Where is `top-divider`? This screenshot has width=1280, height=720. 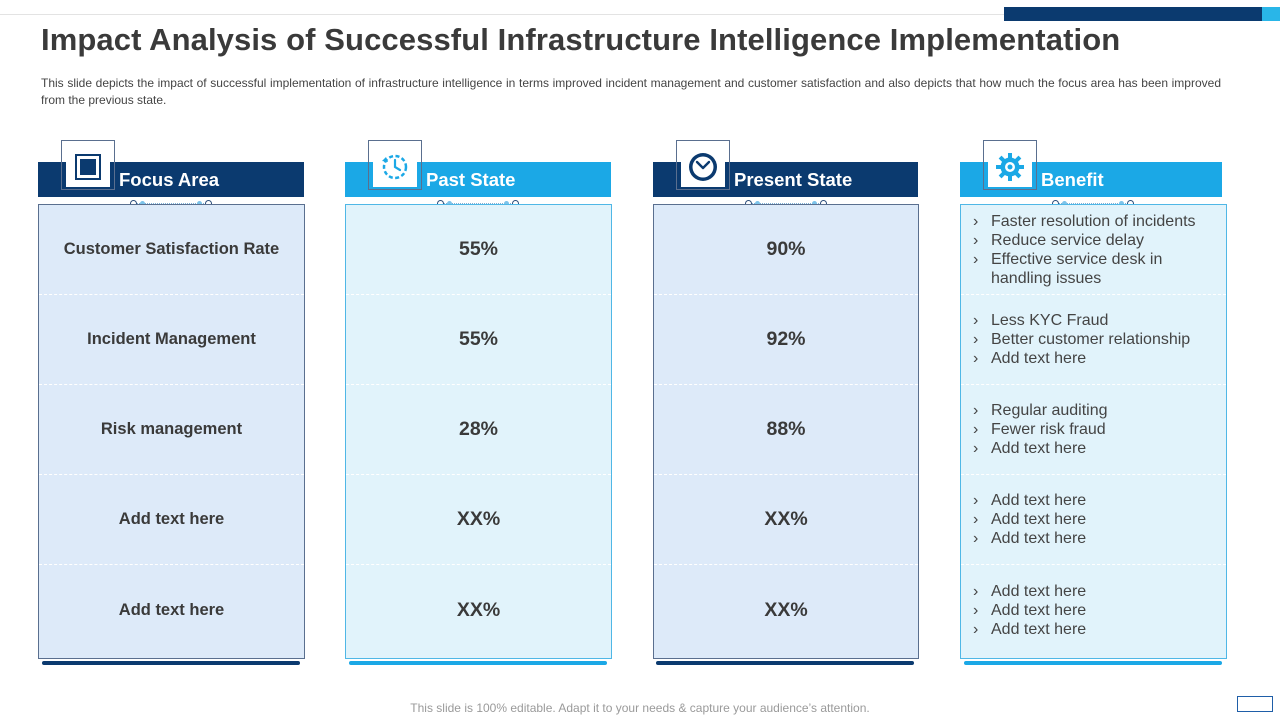
top-divider is located at coordinates (502, 14).